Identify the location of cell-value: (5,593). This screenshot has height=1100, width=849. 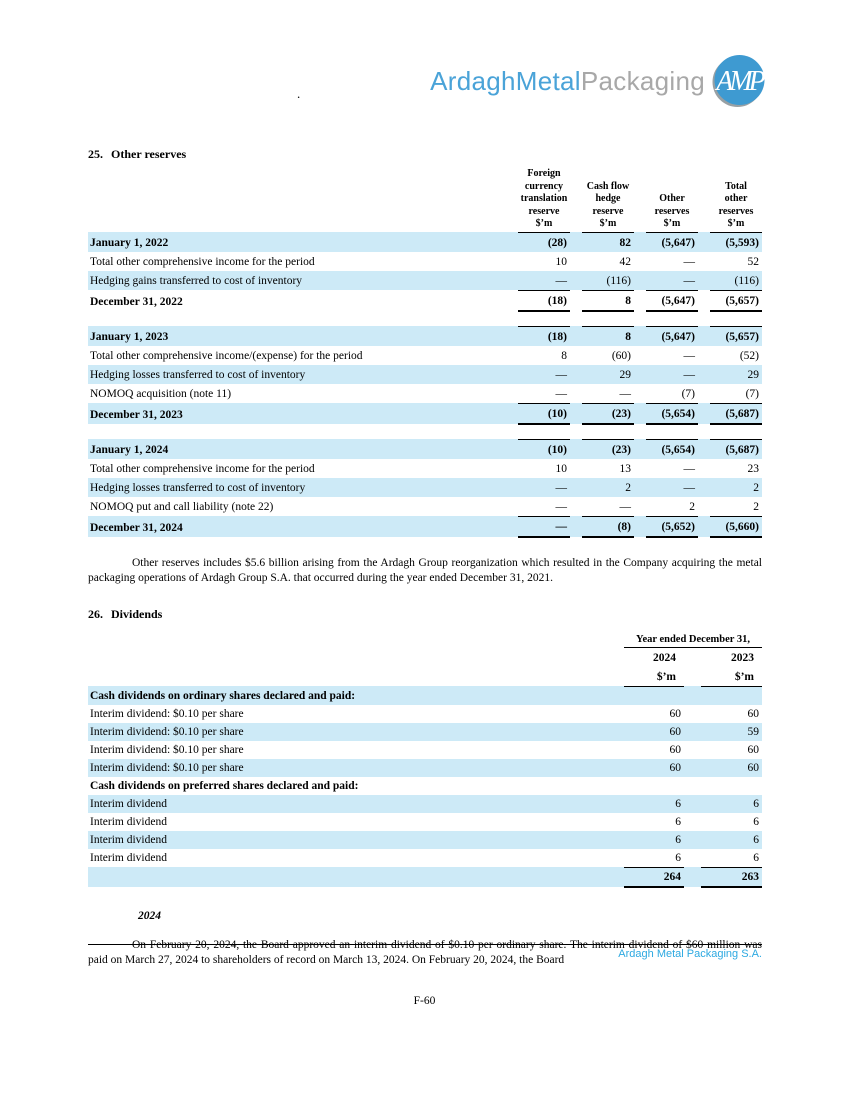
(736, 241).